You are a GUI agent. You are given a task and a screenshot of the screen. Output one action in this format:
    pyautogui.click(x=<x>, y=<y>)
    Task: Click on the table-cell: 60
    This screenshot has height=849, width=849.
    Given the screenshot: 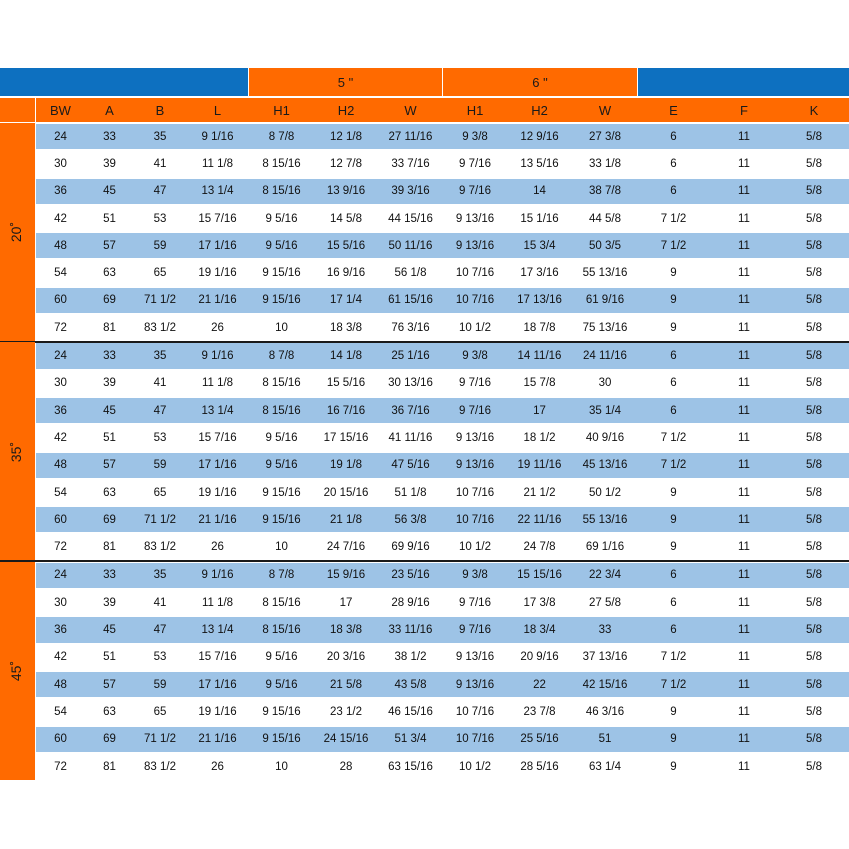 What is the action you would take?
    pyautogui.click(x=60, y=300)
    